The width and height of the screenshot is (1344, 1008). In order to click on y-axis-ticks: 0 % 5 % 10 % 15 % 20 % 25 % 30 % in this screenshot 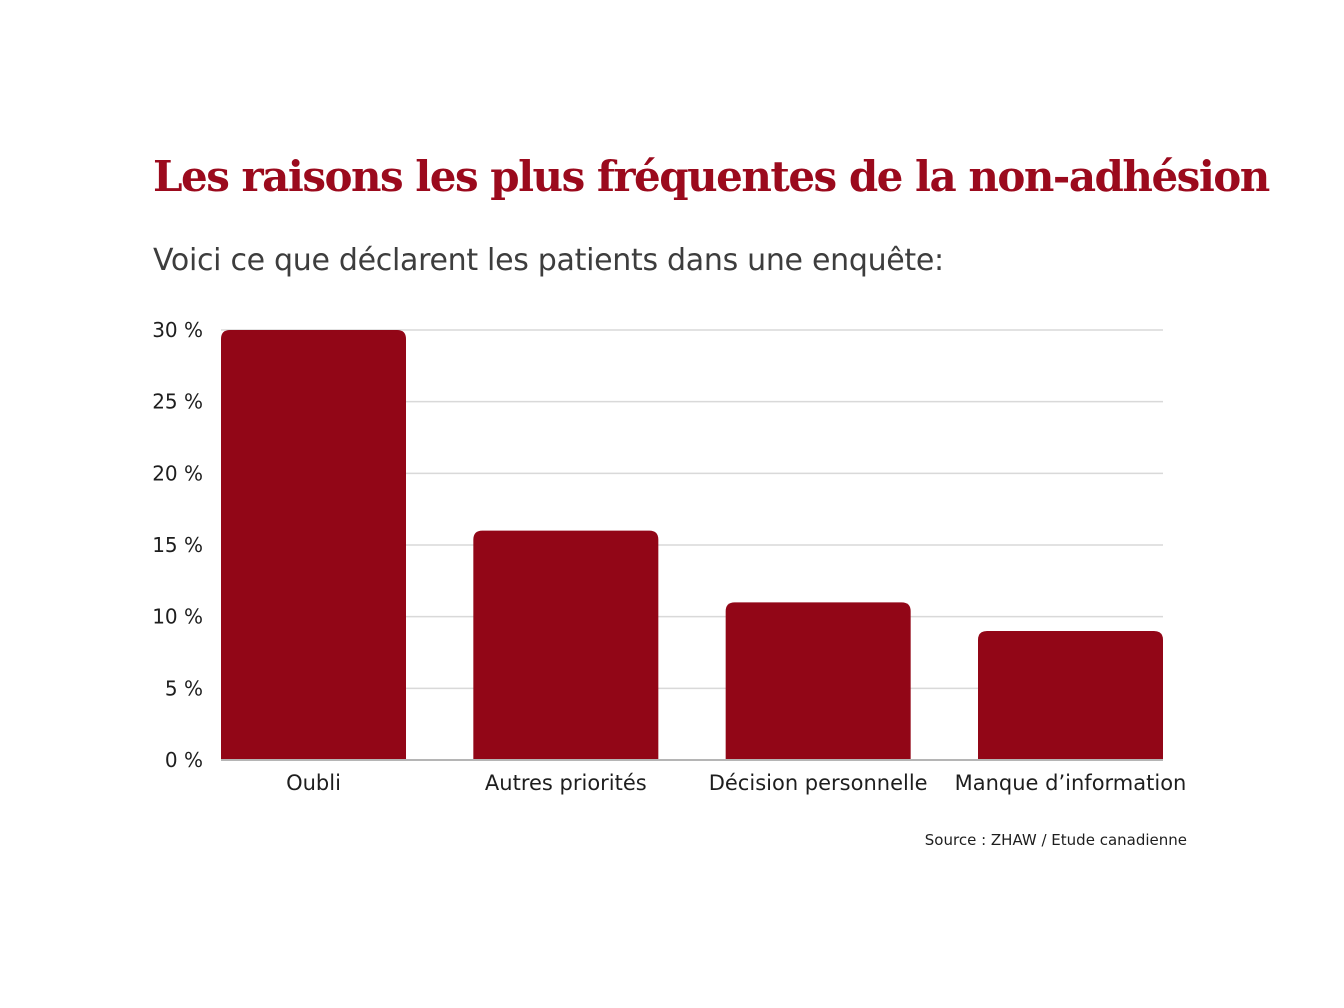, I will do `click(177, 545)`.